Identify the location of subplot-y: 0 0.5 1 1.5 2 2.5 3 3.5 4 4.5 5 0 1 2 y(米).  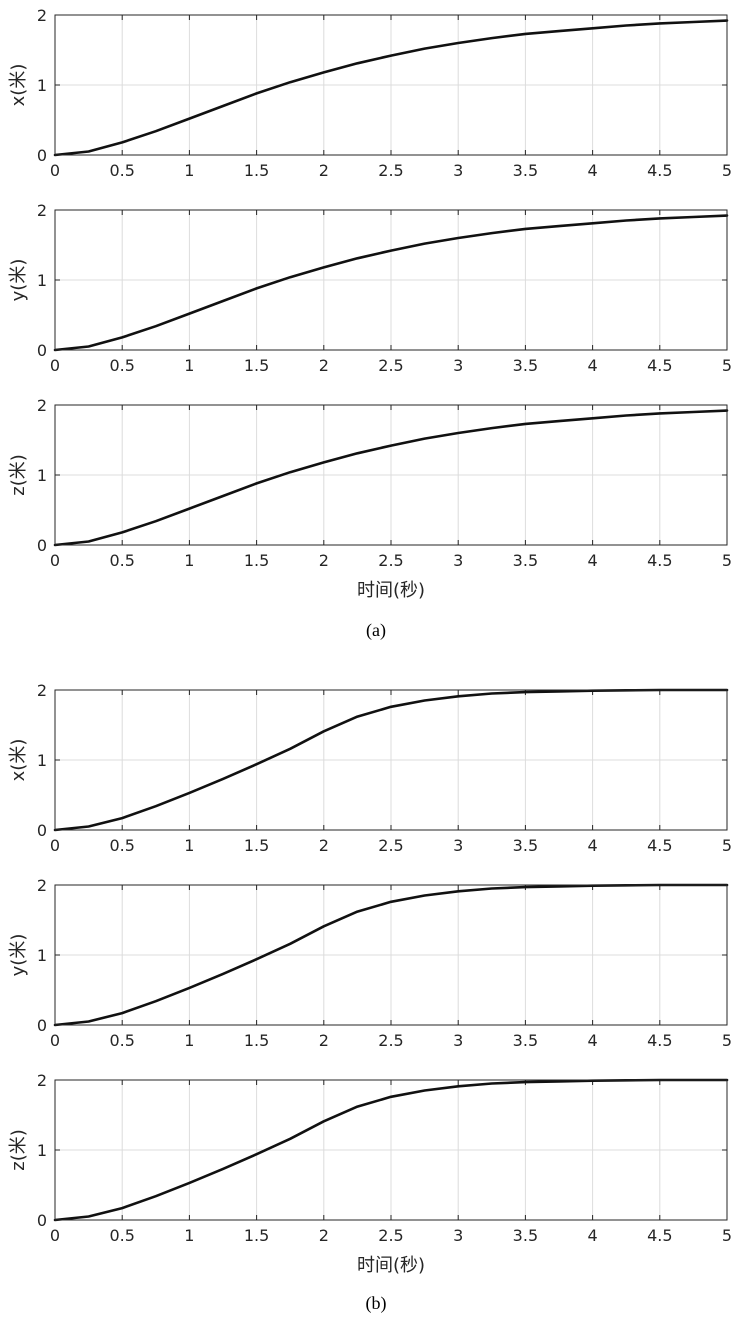
(370, 963).